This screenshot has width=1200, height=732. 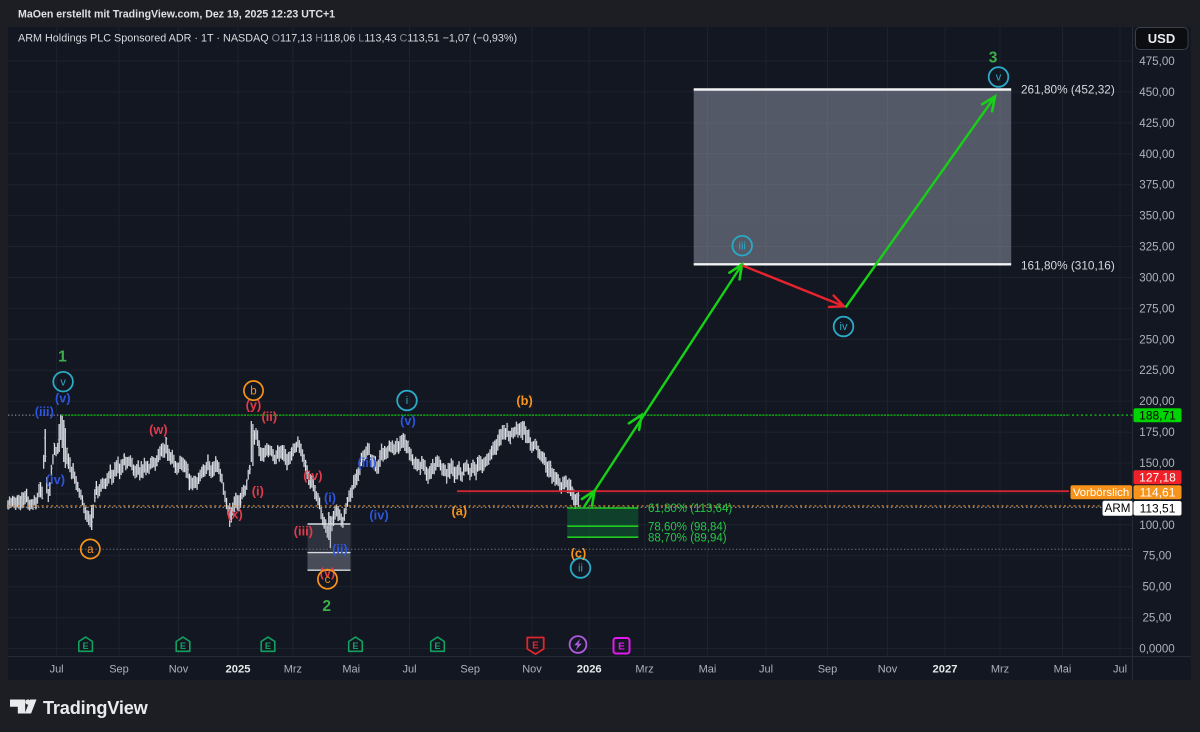 What do you see at coordinates (1156, 525) in the screenshot?
I see `svg-text: 100,00` at bounding box center [1156, 525].